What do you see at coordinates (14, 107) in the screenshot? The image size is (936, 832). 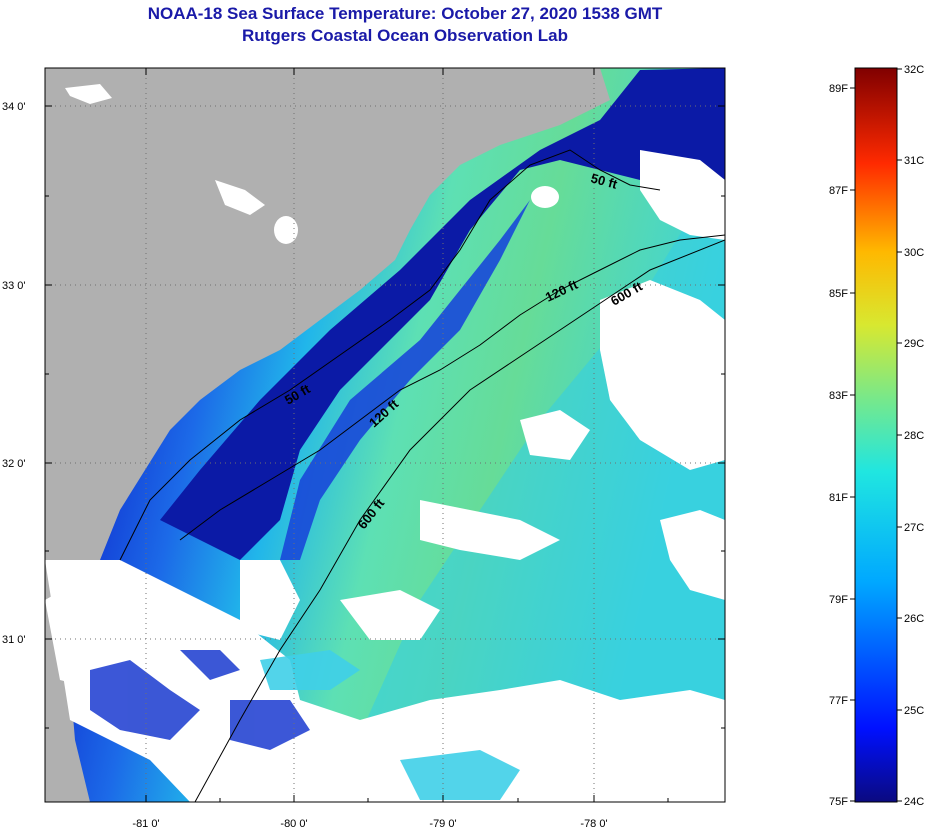 I see `lat-label-34: 34 0'` at bounding box center [14, 107].